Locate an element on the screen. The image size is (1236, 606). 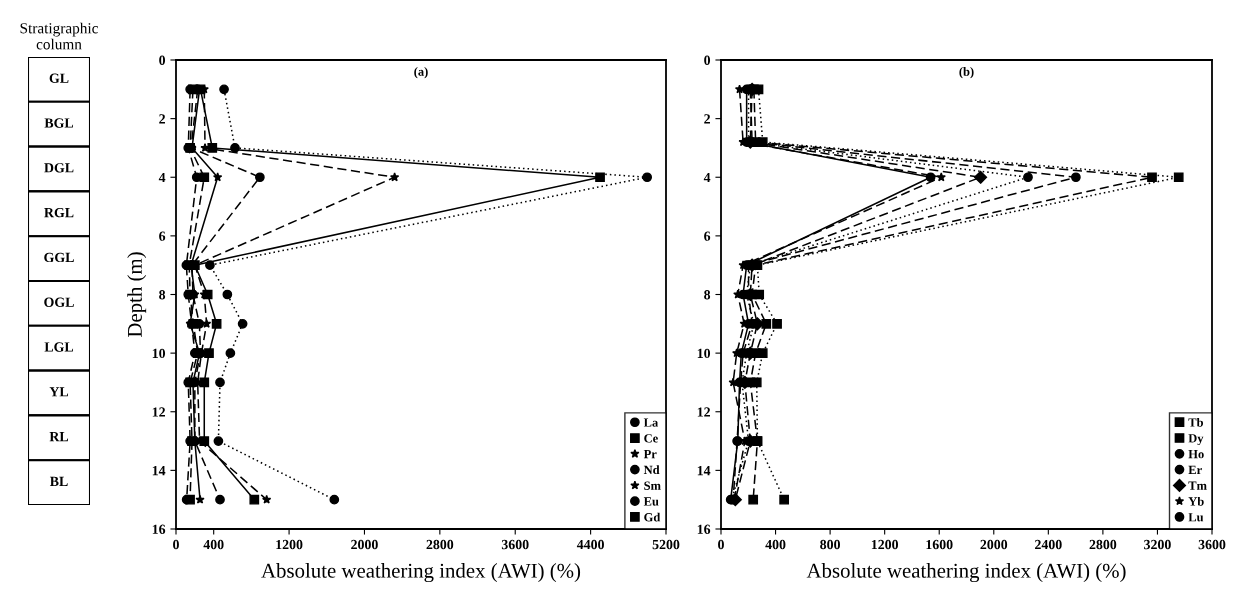
legend-label: Dy is located at coordinates (1196, 440).